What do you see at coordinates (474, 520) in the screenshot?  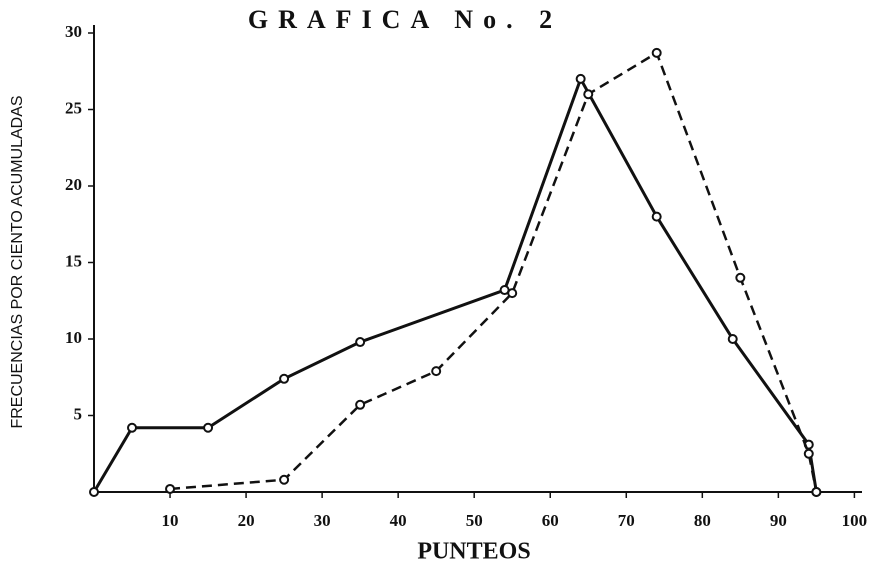 I see `x-tick-label: 50` at bounding box center [474, 520].